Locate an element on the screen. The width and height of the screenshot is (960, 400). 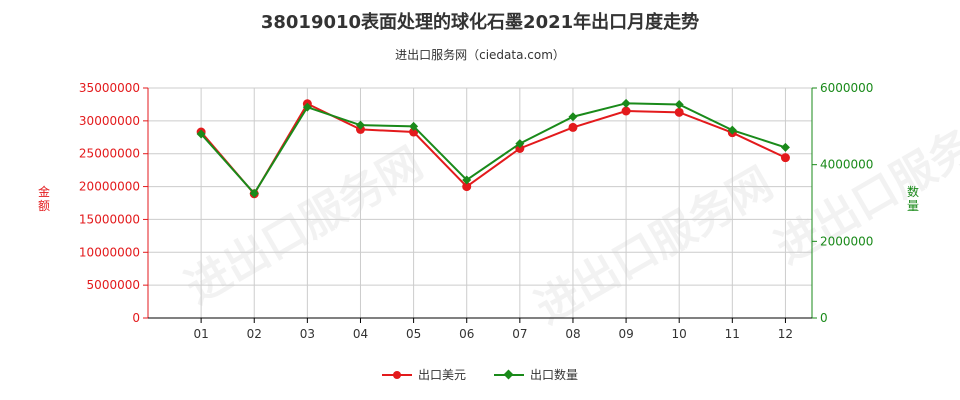
legend: 出口美元 出口数量 is located at coordinates (480, 374).